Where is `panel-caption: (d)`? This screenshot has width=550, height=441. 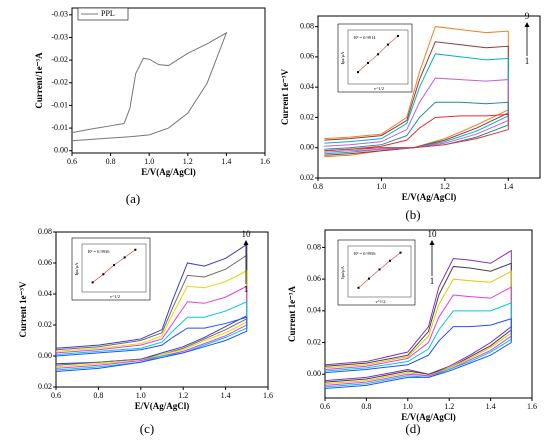 panel-caption: (d) is located at coordinates (412, 428).